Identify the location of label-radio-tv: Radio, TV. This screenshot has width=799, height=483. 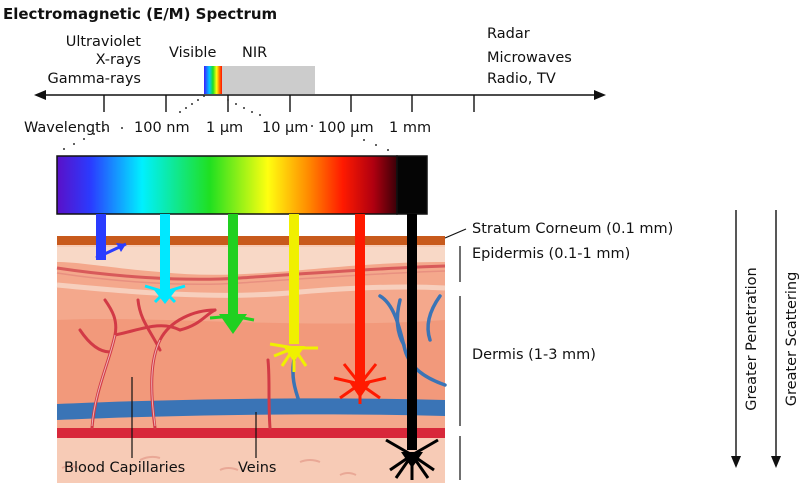
(521, 79).